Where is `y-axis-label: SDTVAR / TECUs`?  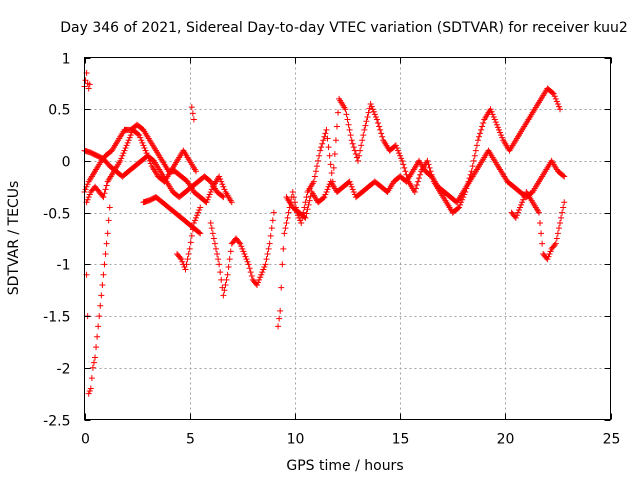 y-axis-label: SDTVAR / TECUs is located at coordinates (14, 238).